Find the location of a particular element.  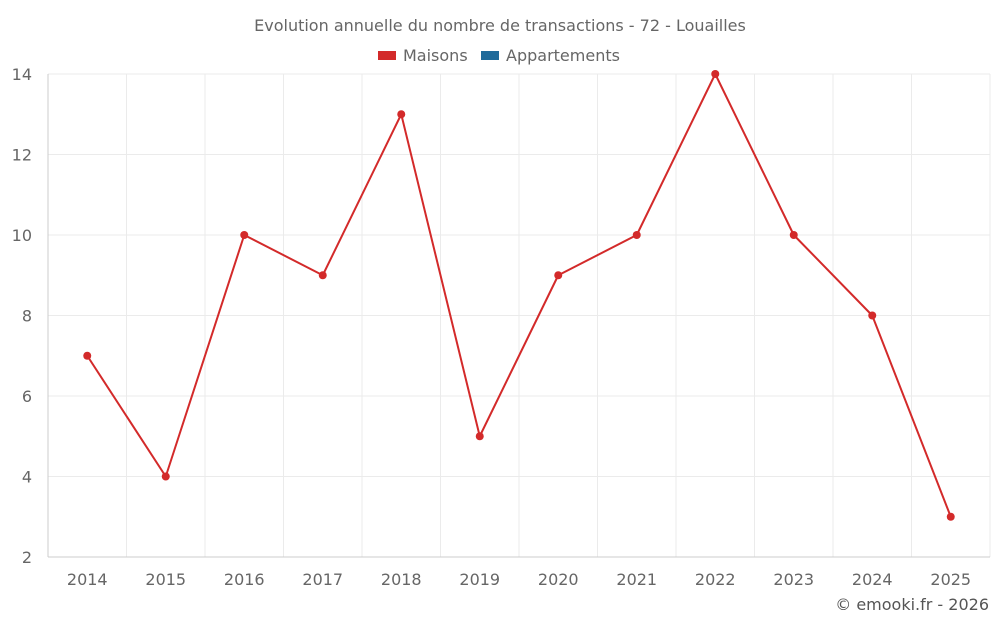

x-tick-label: 2016 is located at coordinates (244, 579).